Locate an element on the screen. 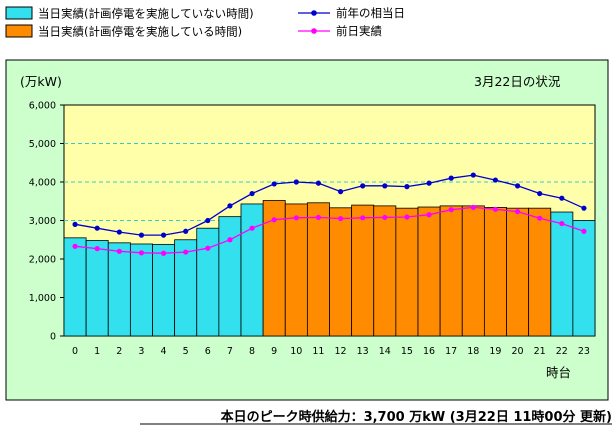 This screenshot has height=430, width=616. x-tick-label: 4 is located at coordinates (164, 351).